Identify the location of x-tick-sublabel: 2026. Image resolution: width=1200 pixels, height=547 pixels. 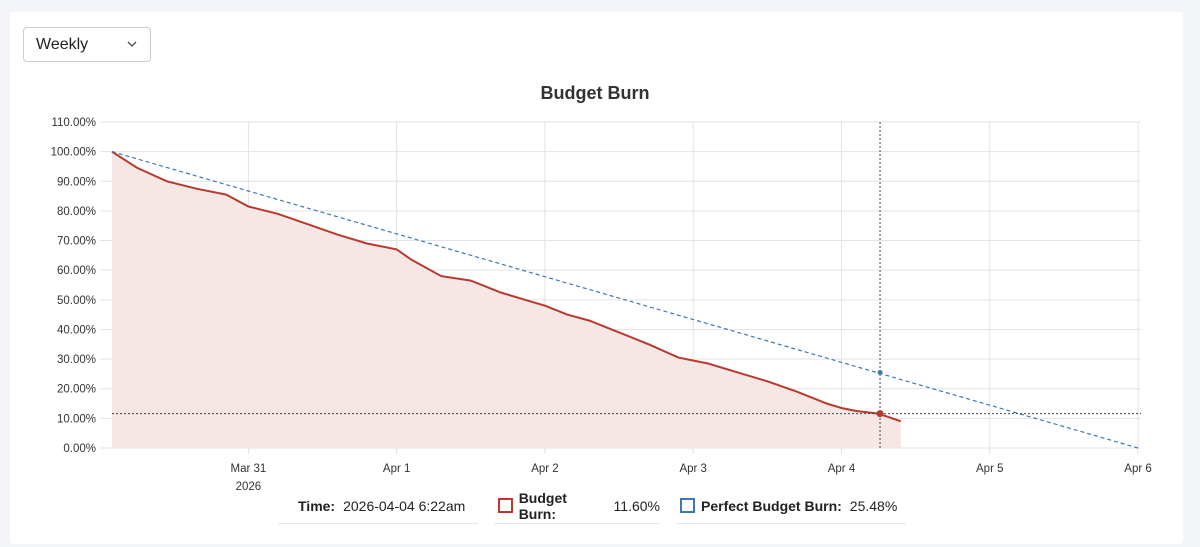
(249, 487).